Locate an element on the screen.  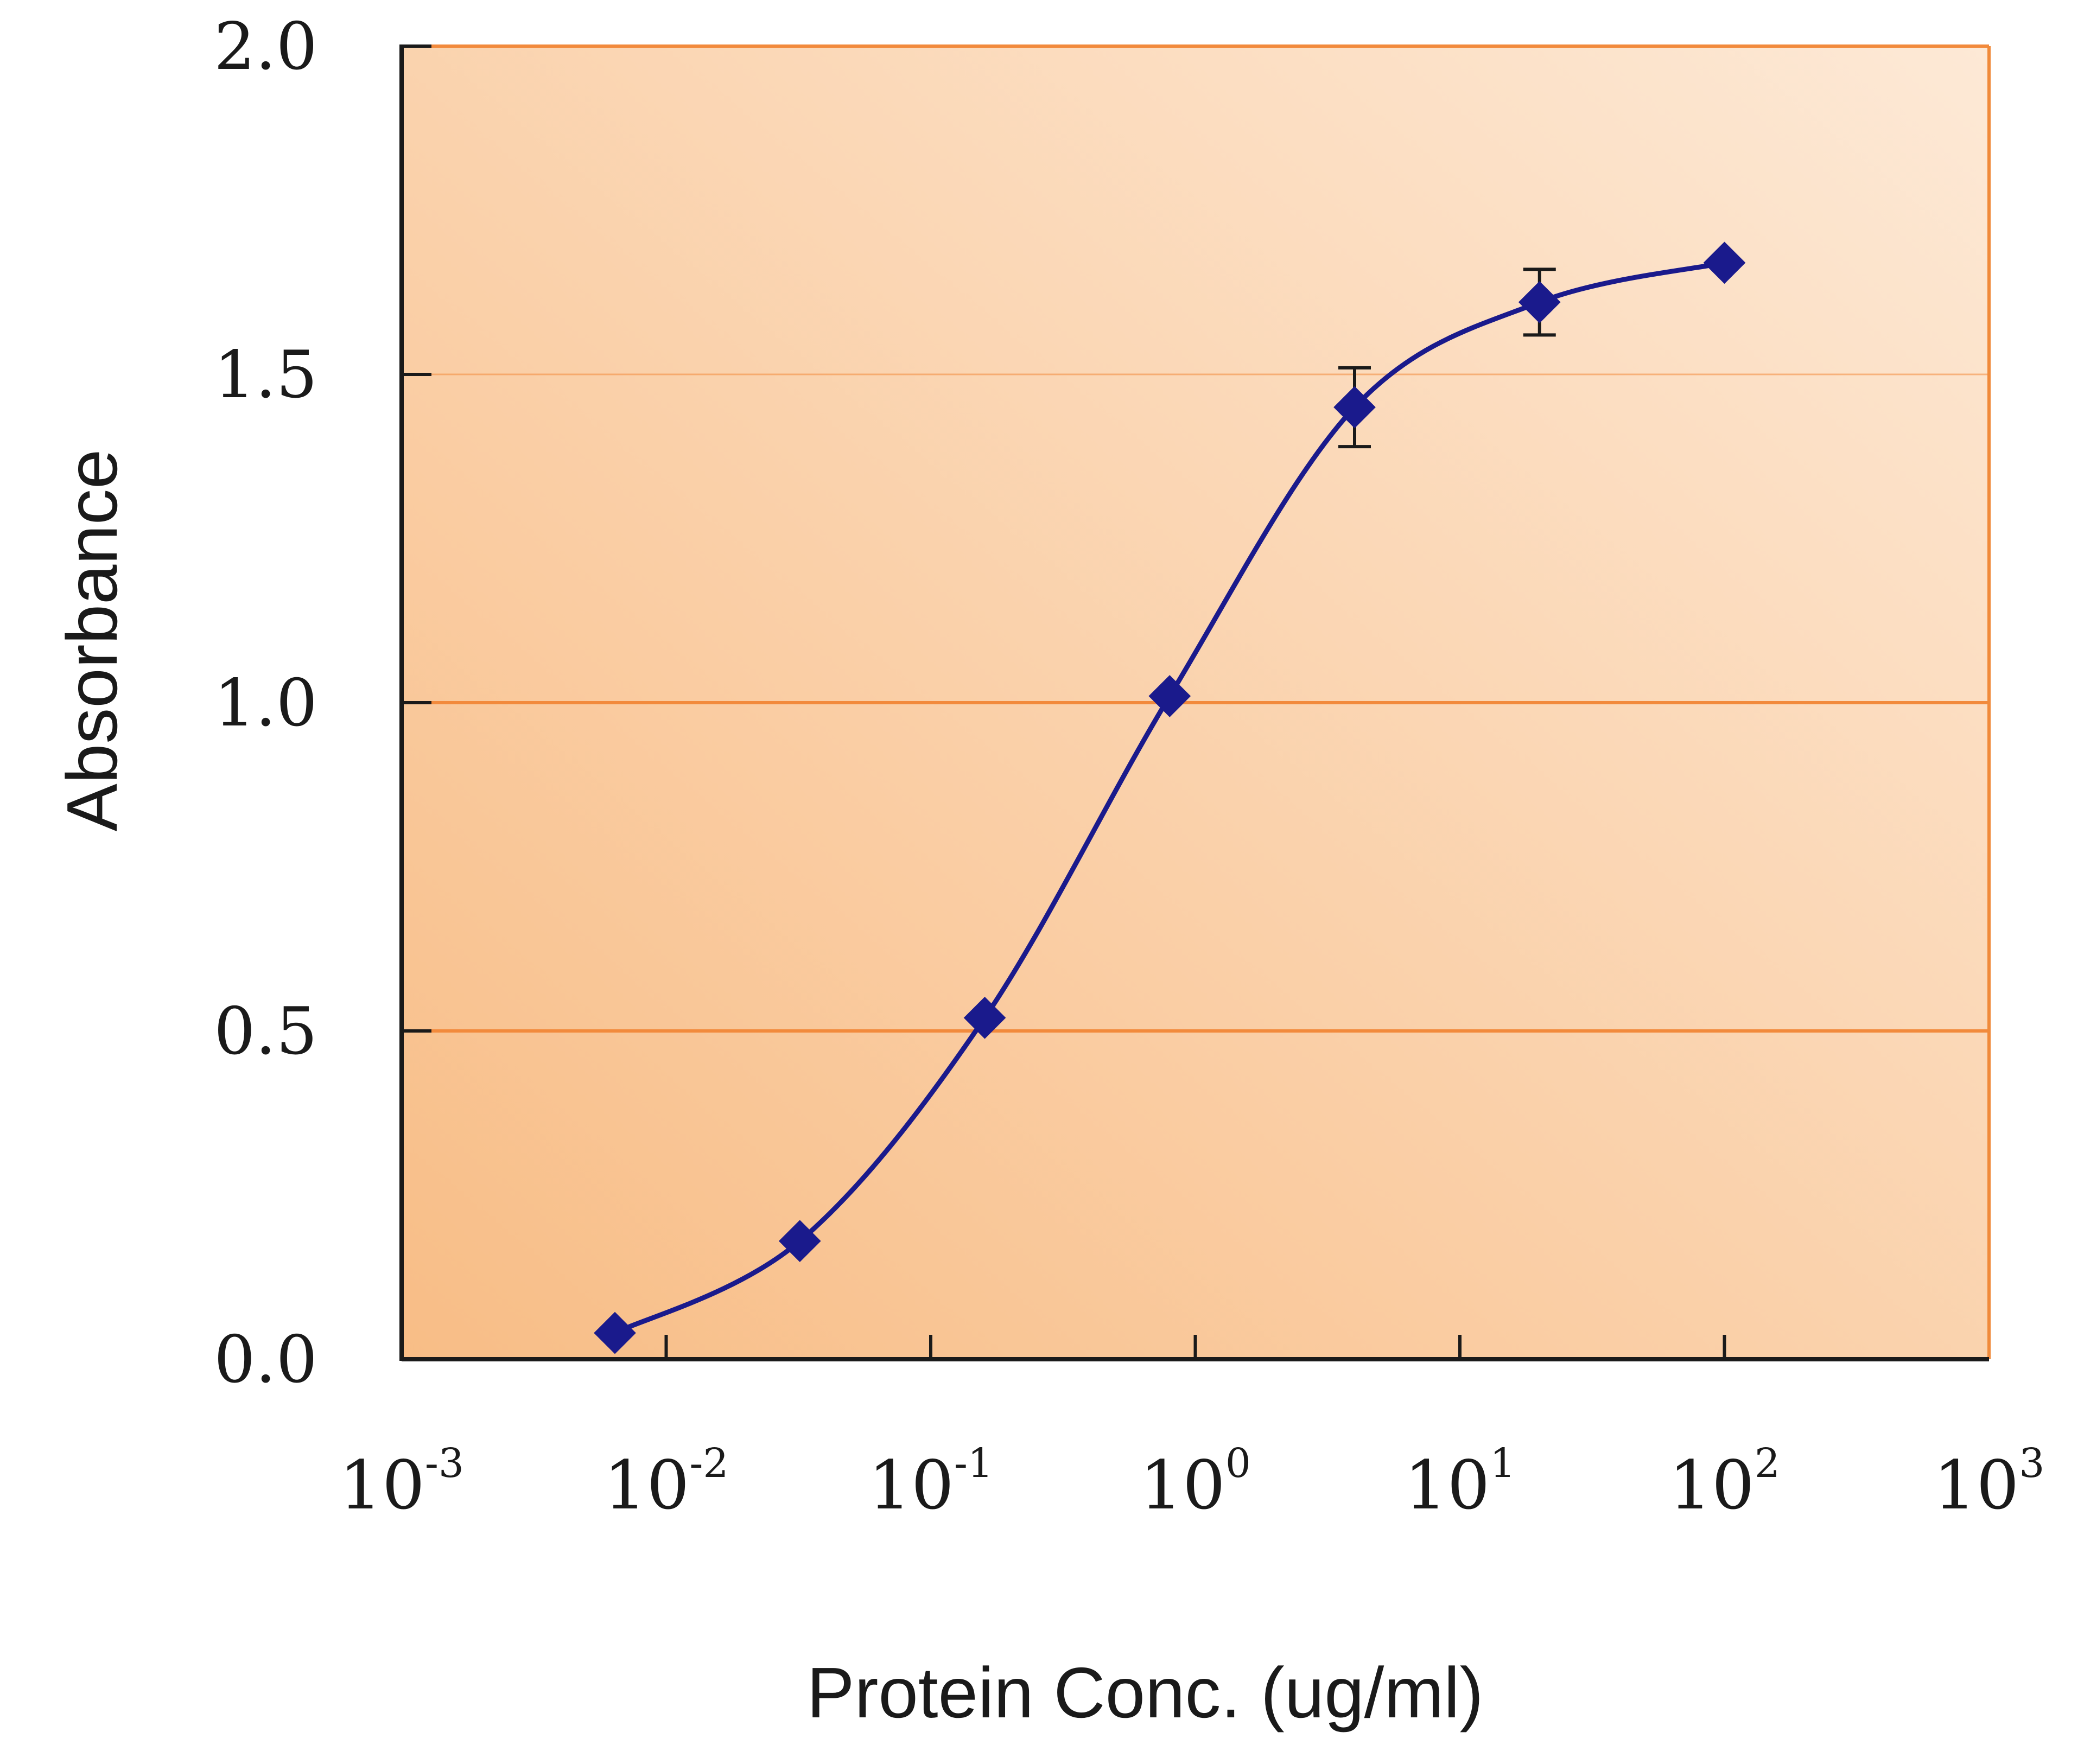
x-tick-label: 10⁻¹ is located at coordinates (930, 1483).